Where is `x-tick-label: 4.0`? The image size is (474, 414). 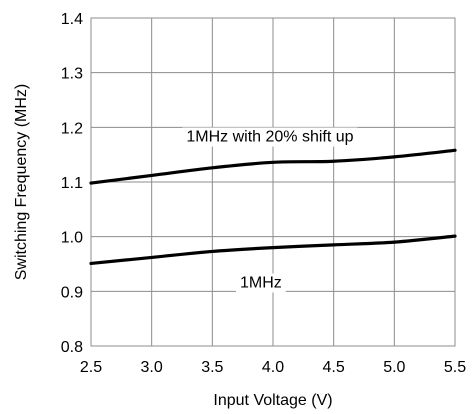
x-tick-label: 4.0 is located at coordinates (273, 367).